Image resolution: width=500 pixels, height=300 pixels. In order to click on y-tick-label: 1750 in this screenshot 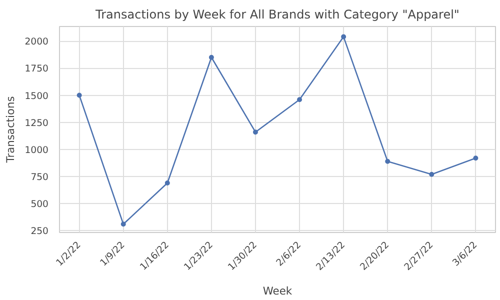, I will do `click(36, 69)`.